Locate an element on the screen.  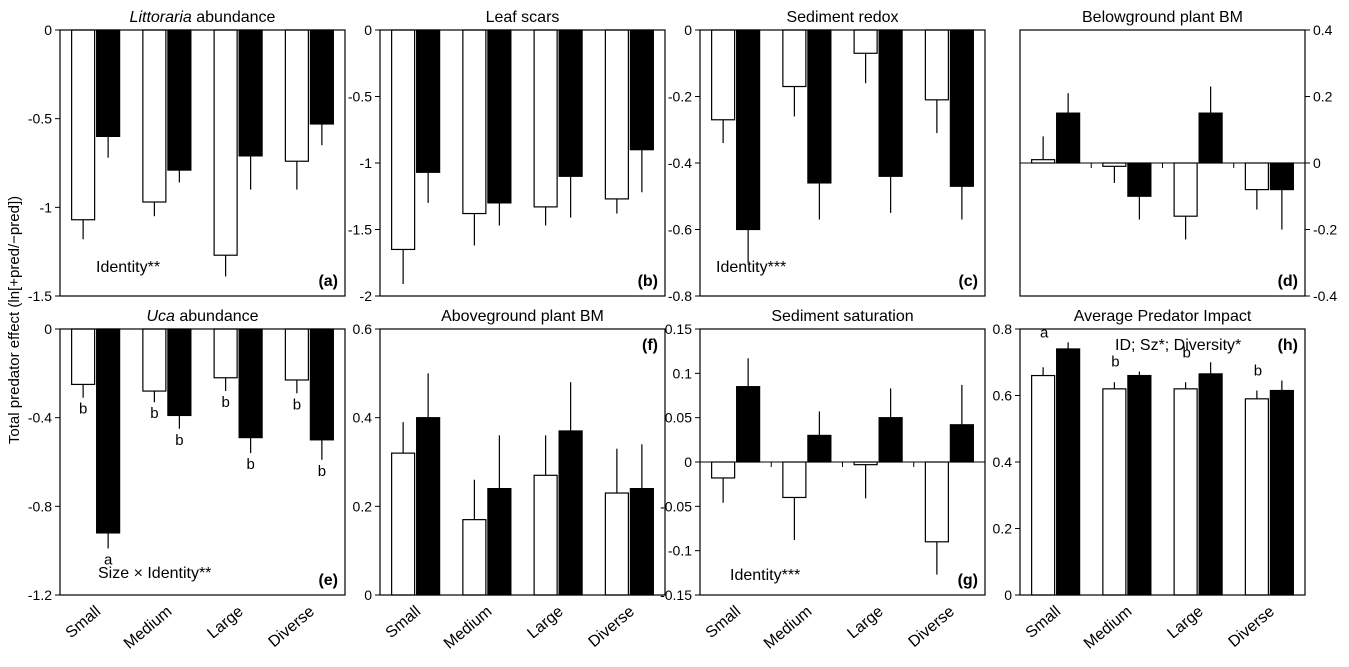
panel-letter: (f) is located at coordinates (650, 345).